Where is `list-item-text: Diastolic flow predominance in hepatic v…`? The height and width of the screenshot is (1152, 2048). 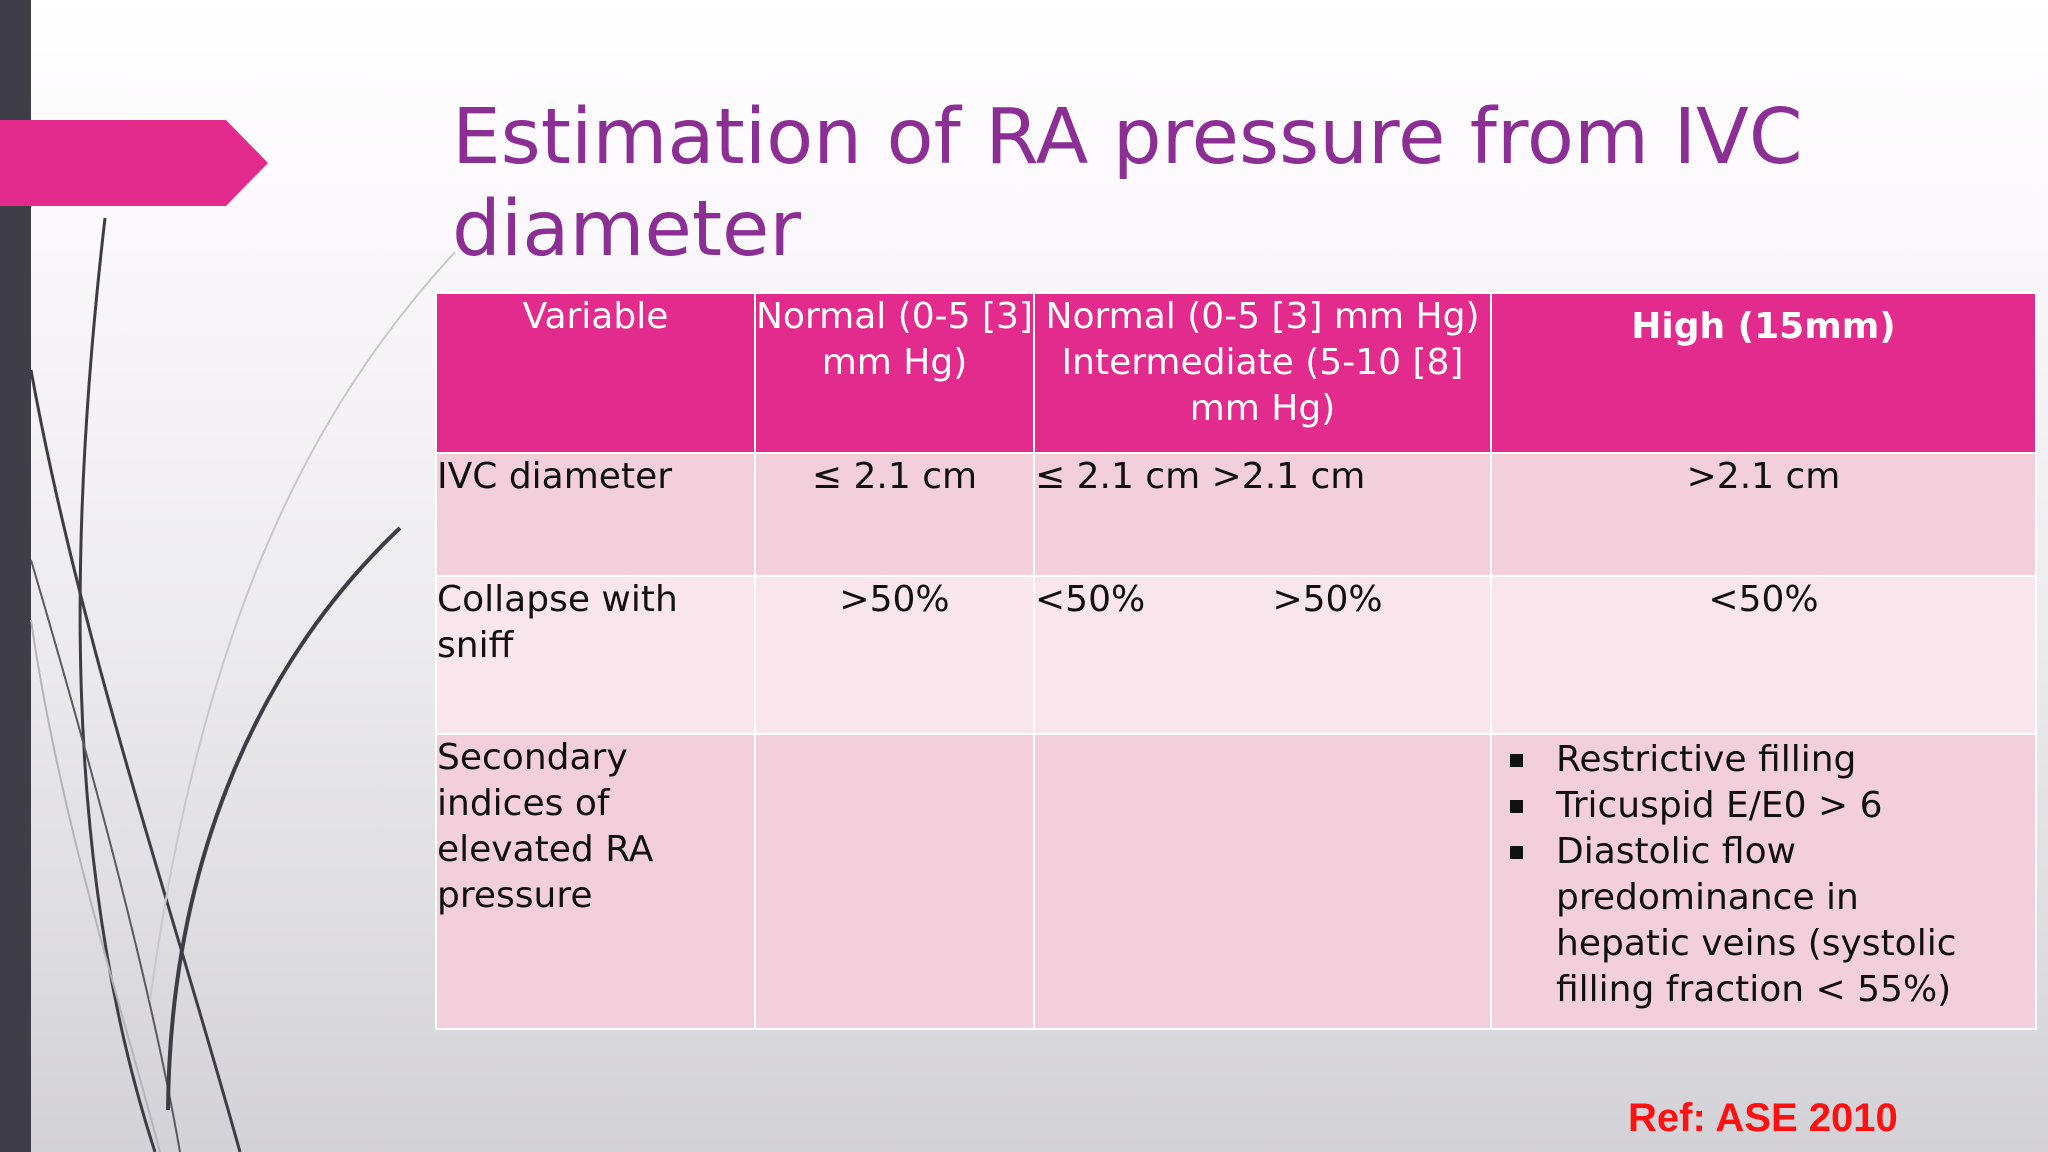
list-item-text: Diastolic flow predominance in hepatic v… is located at coordinates (1756, 920).